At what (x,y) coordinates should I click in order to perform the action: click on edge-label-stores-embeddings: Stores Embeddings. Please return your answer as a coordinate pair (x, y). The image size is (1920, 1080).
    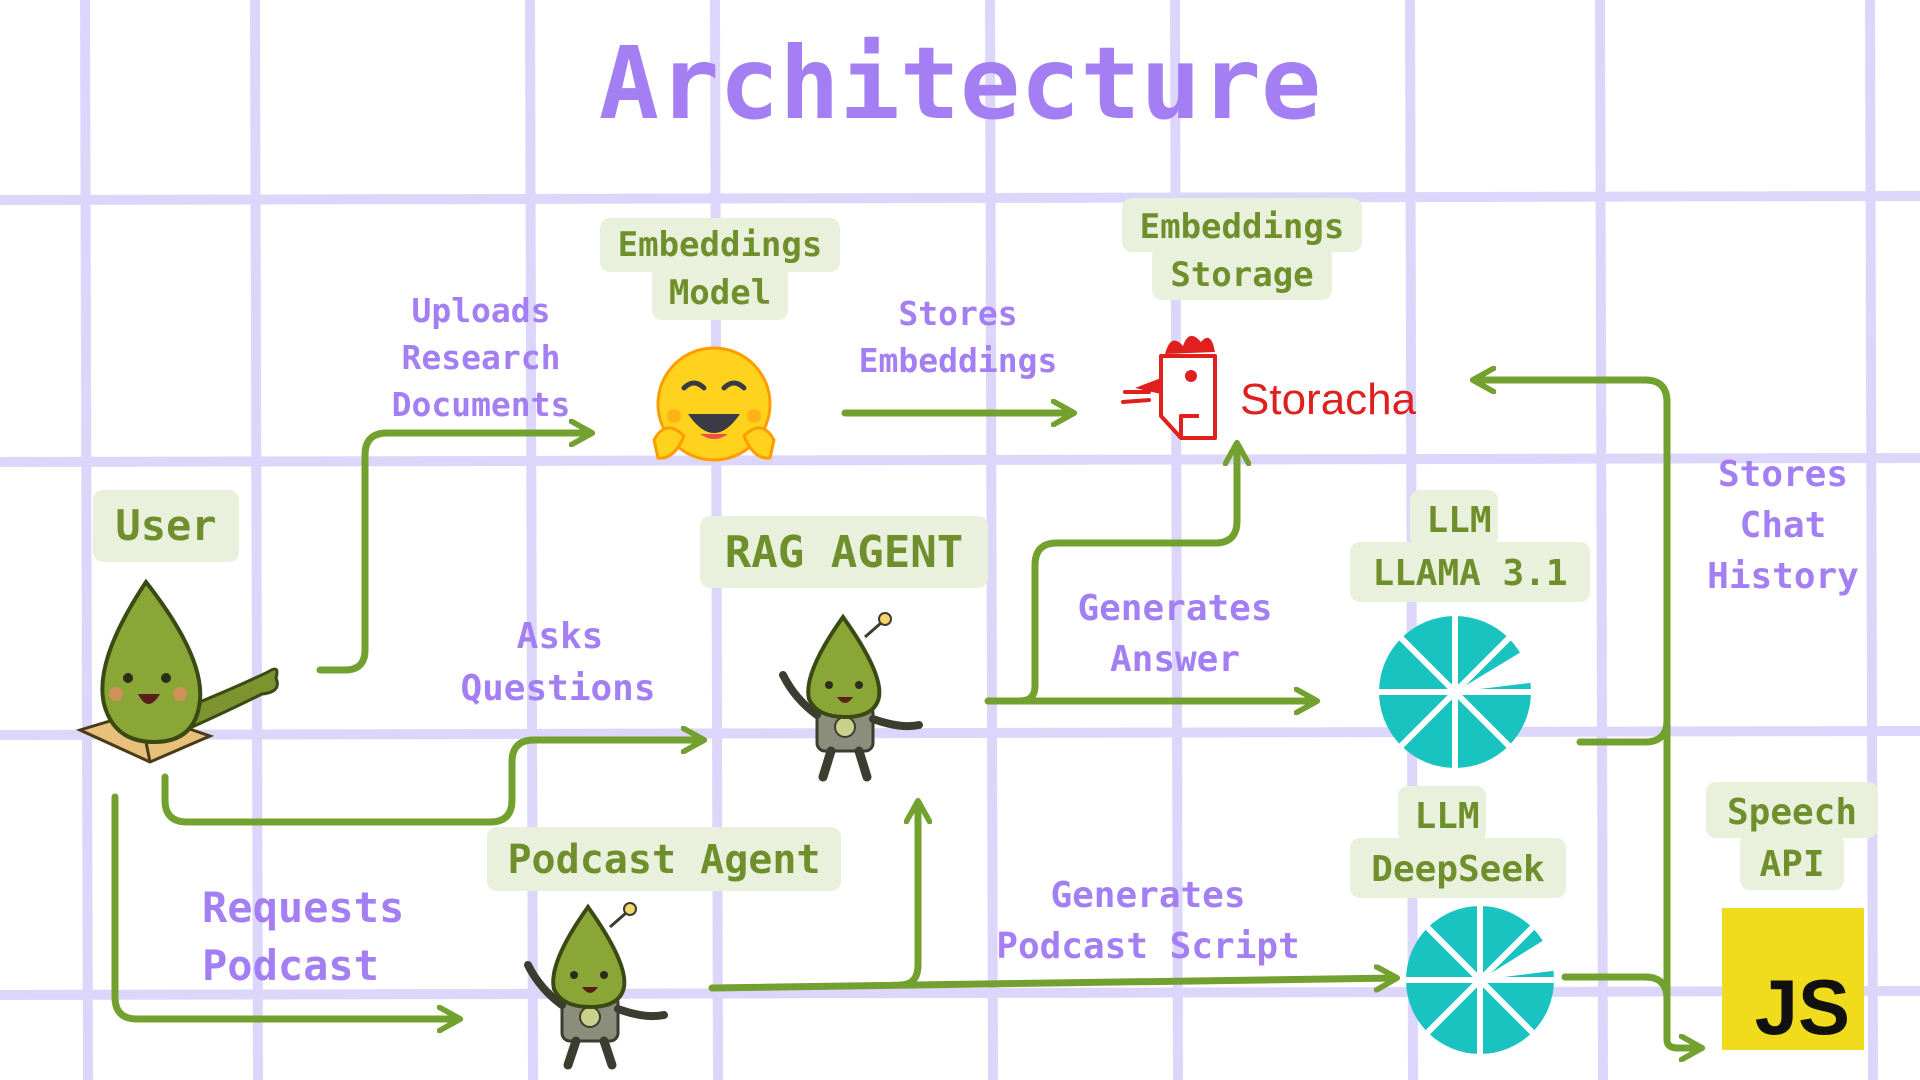
    Looking at the image, I should click on (958, 337).